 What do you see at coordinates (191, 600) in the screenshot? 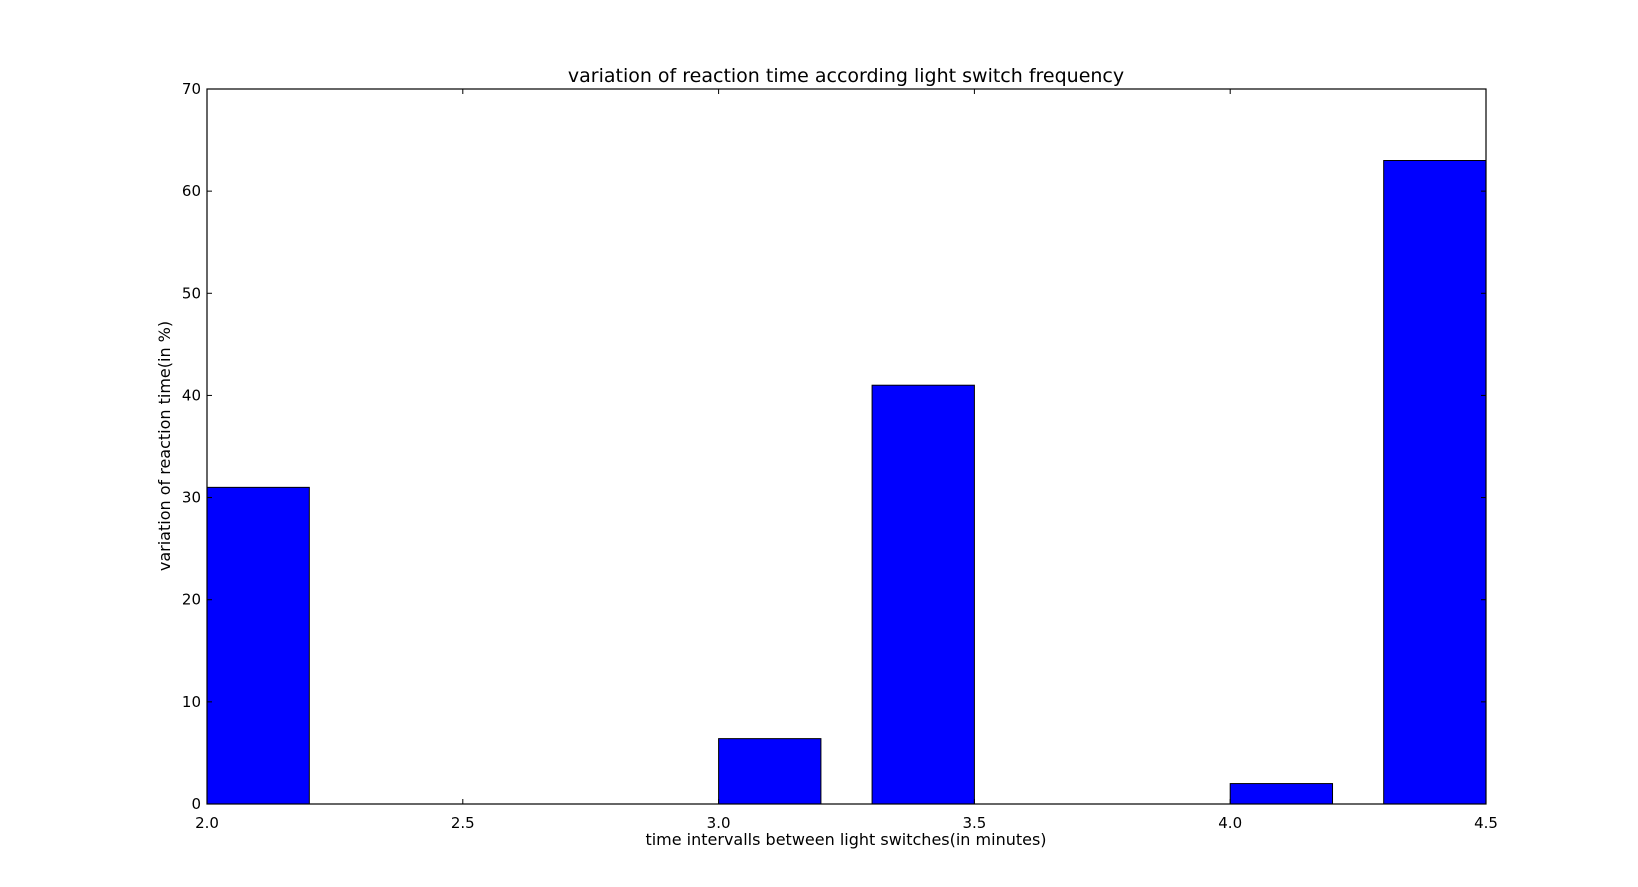
I see `y-tick-label-2: 20` at bounding box center [191, 600].